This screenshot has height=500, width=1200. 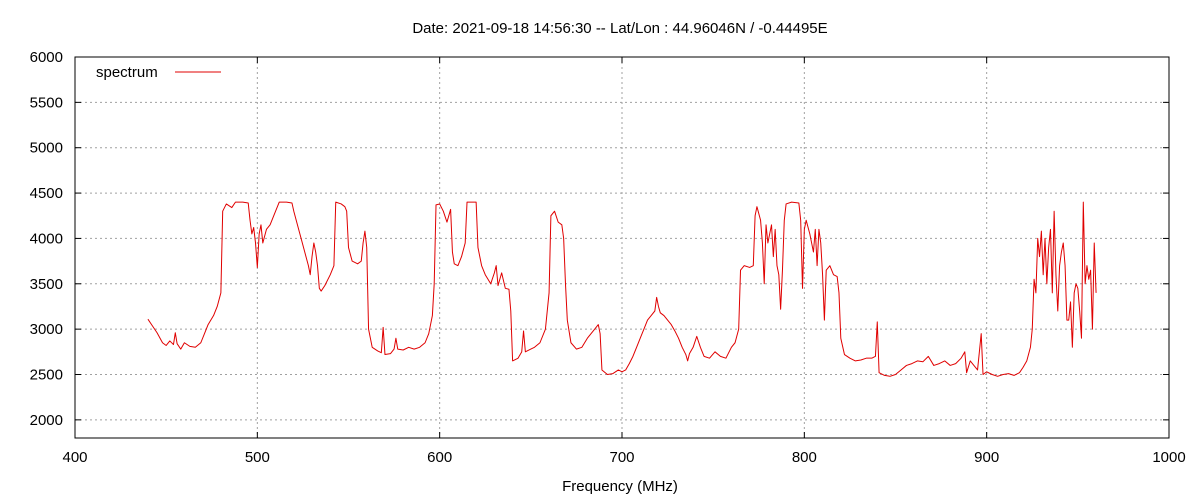 What do you see at coordinates (1168, 457) in the screenshot?
I see `x-tick-label: 1000` at bounding box center [1168, 457].